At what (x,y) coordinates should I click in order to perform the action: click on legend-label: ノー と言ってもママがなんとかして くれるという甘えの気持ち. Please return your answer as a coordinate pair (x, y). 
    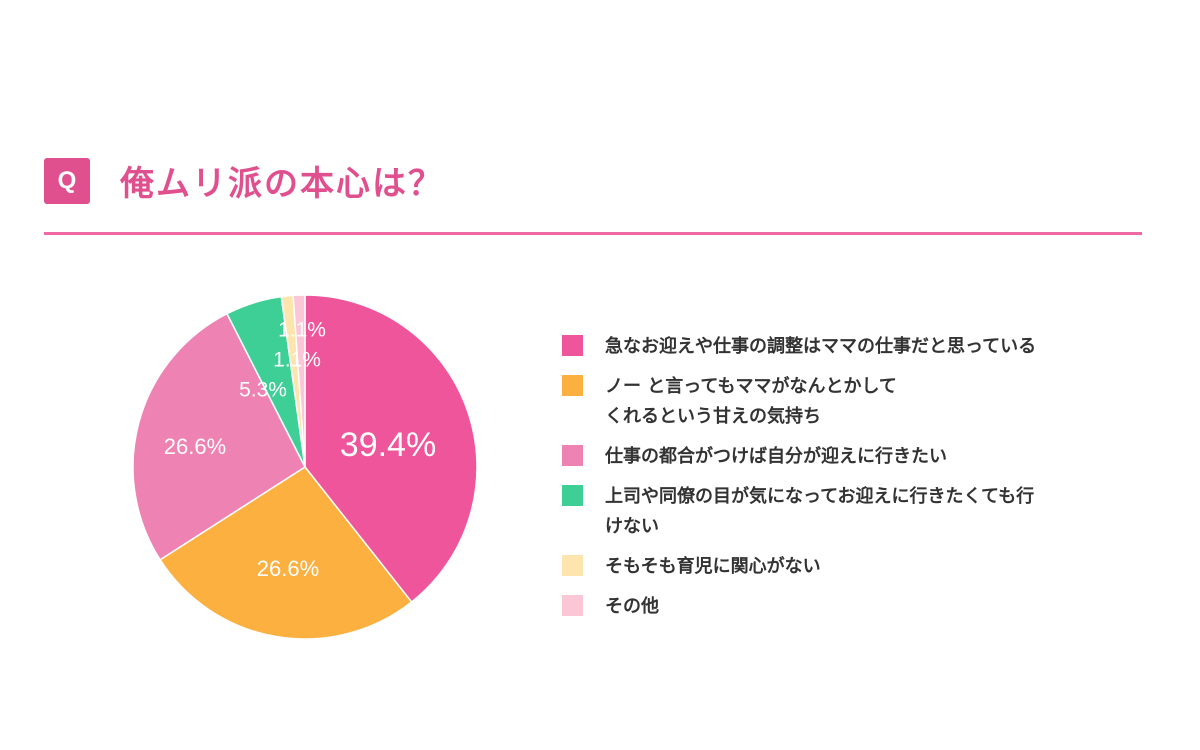
    Looking at the image, I should click on (751, 401).